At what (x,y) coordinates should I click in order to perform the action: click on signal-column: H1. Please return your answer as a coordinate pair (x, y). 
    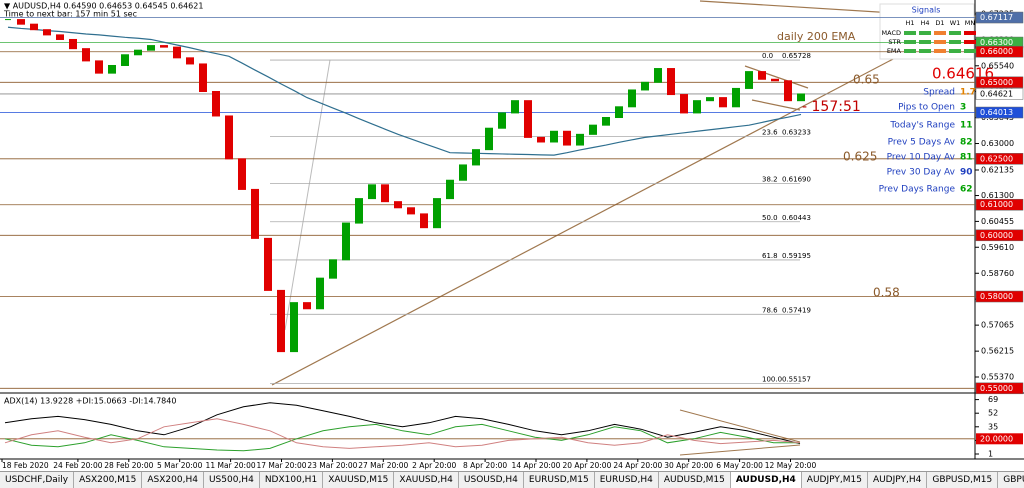
    Looking at the image, I should click on (909, 23).